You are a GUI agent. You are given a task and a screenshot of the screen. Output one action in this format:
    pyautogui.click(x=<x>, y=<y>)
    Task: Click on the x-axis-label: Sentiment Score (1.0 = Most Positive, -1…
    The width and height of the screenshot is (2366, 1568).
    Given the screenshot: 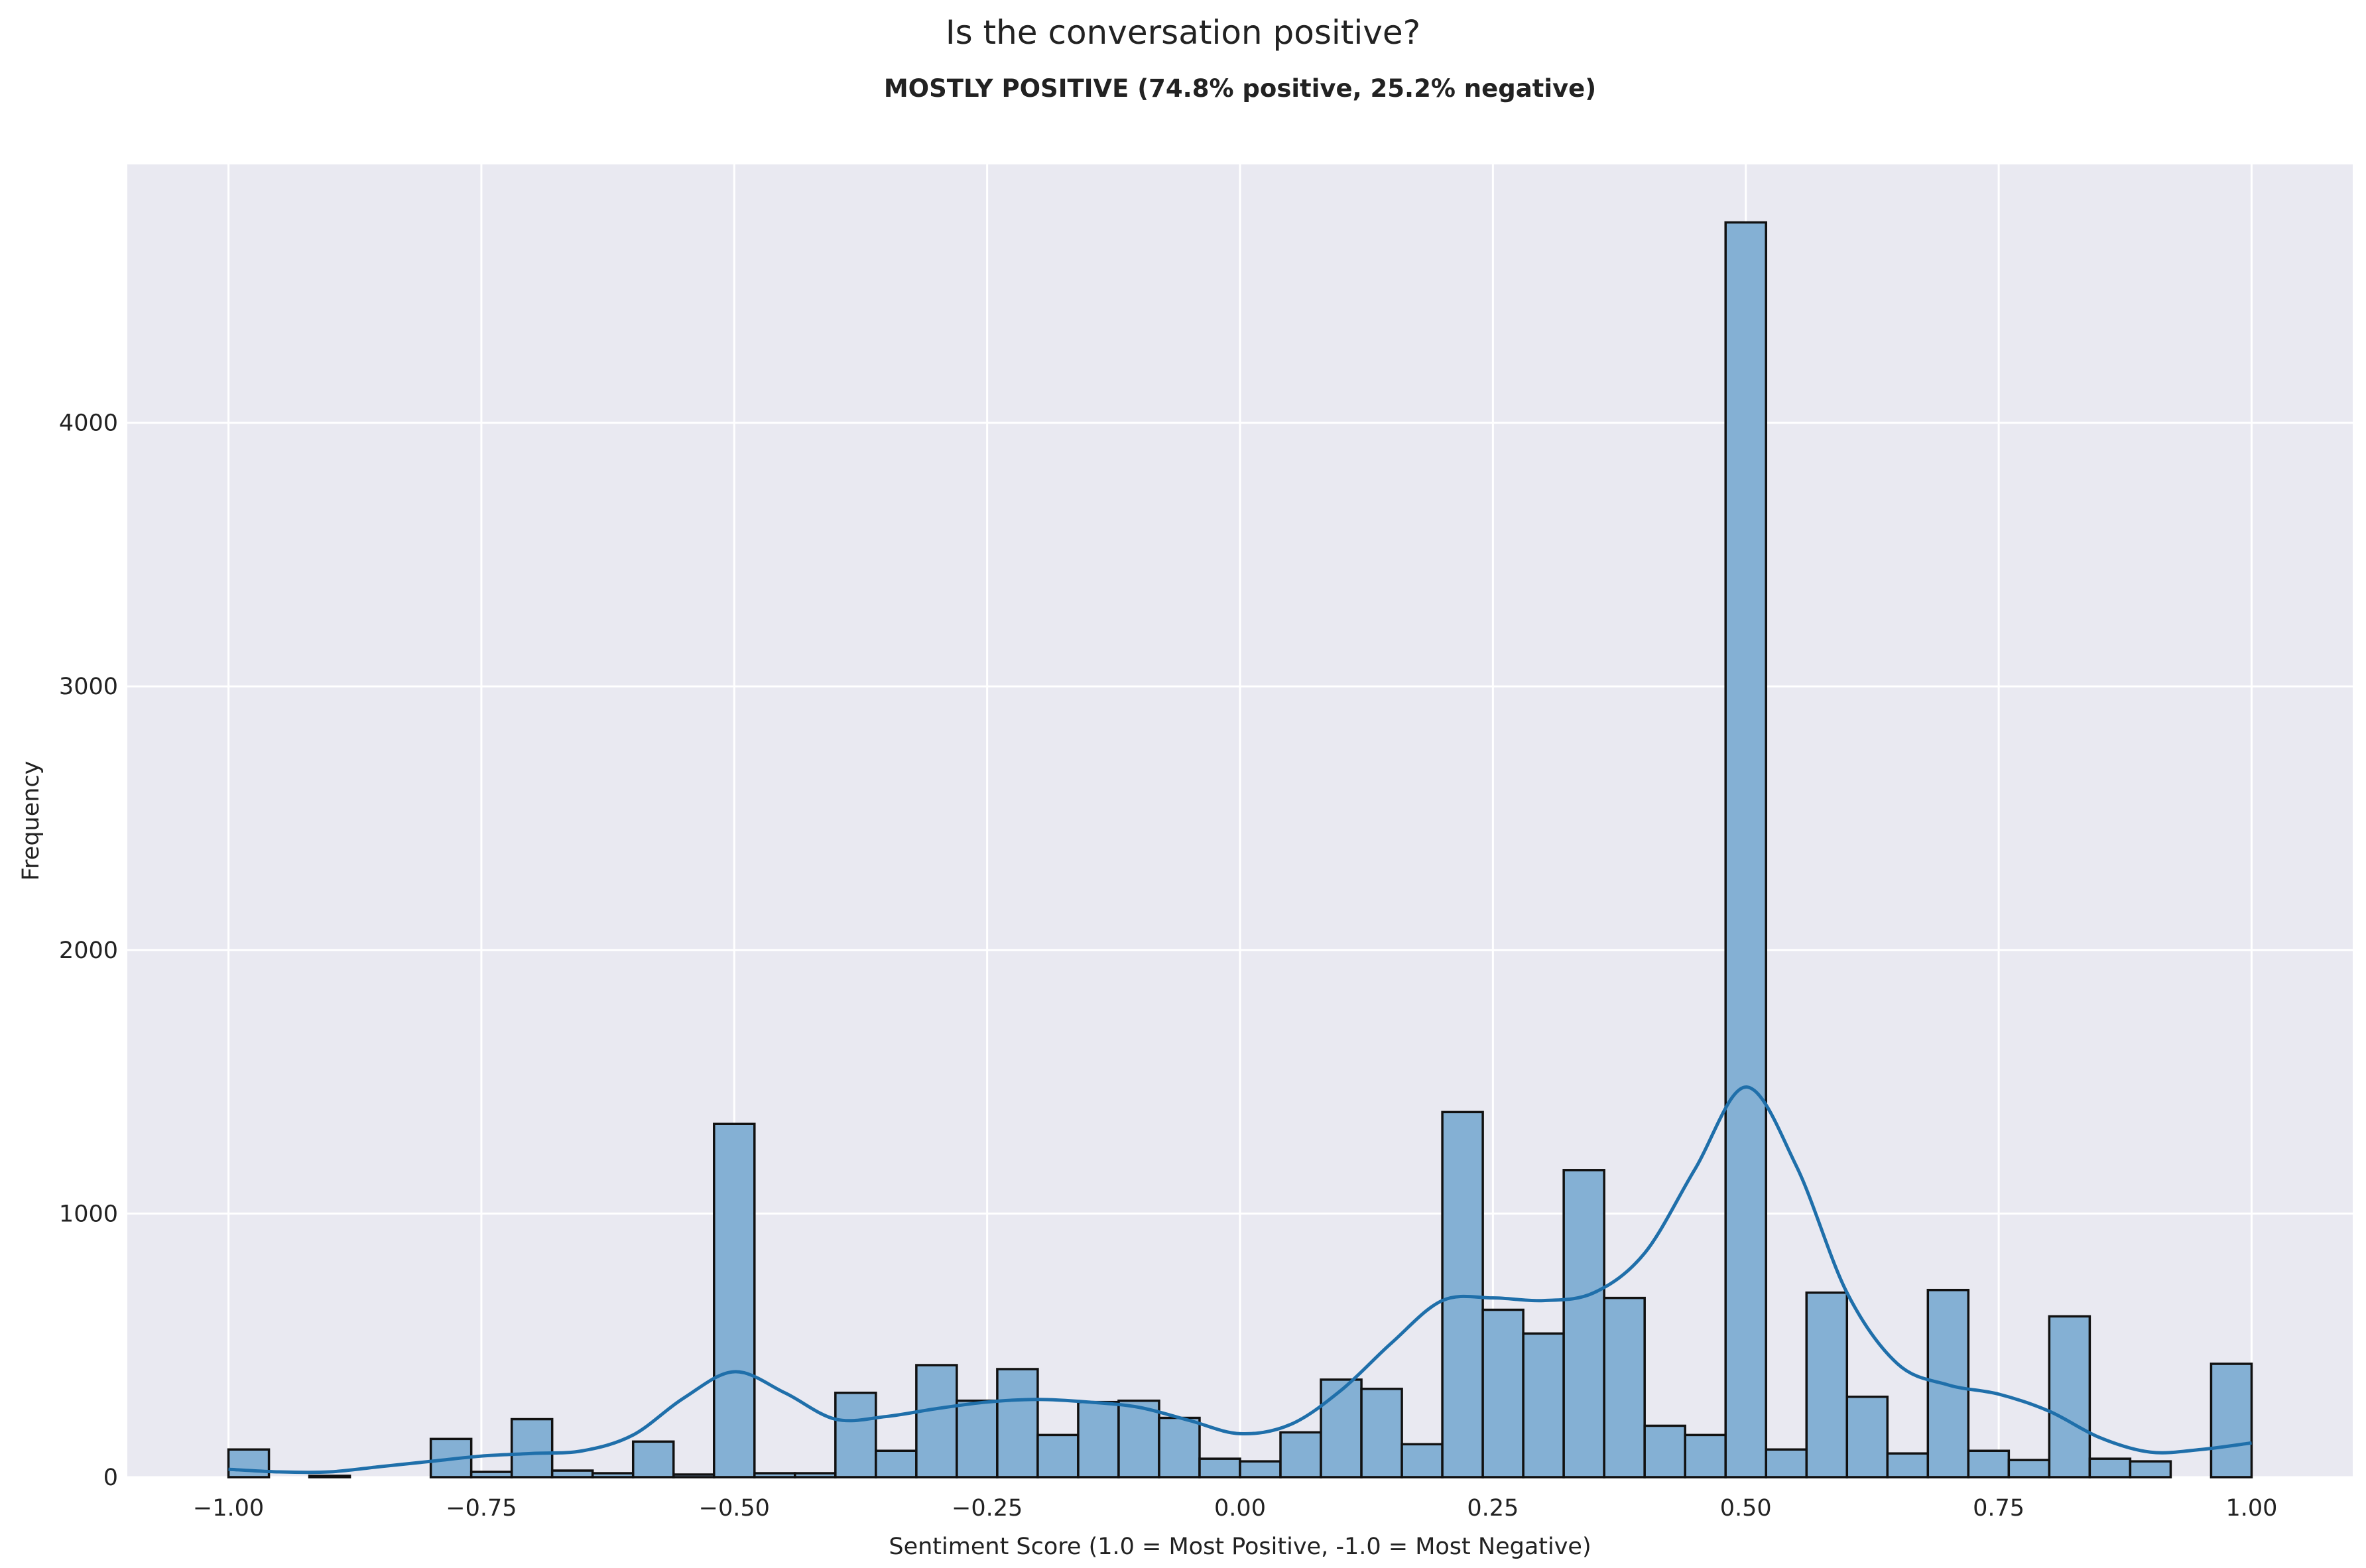 What is the action you would take?
    pyautogui.click(x=1240, y=1547)
    